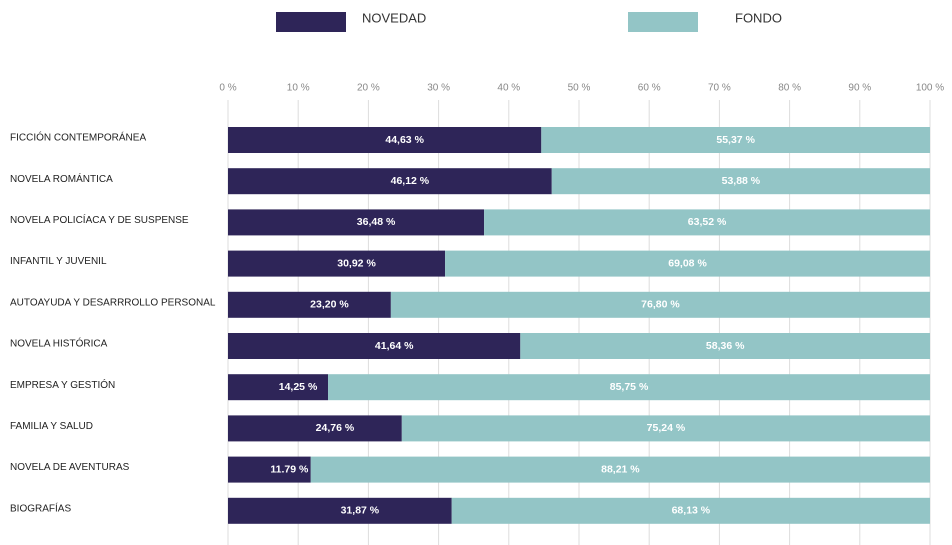 This screenshot has width=952, height=545. I want to click on value-label: 63,52 %, so click(707, 222).